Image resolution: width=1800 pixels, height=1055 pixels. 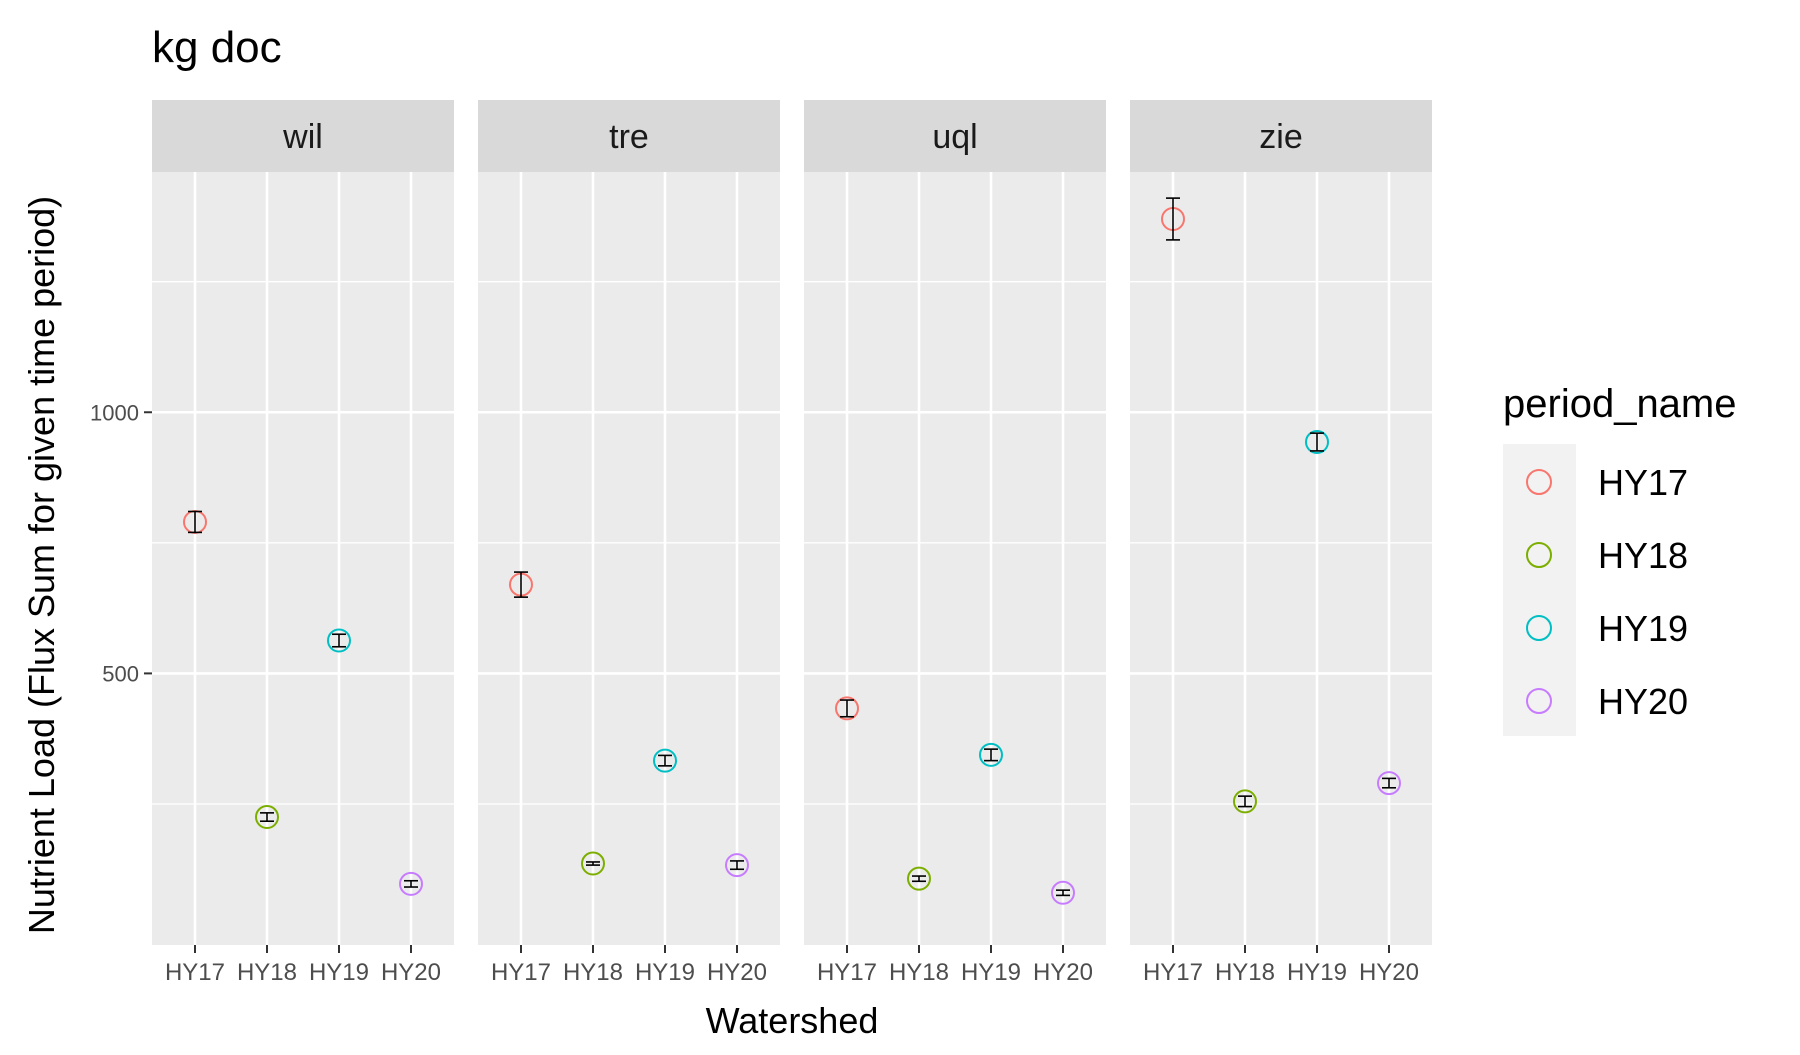 I want to click on legend-entry-HY17: HY17, so click(x=1607, y=482).